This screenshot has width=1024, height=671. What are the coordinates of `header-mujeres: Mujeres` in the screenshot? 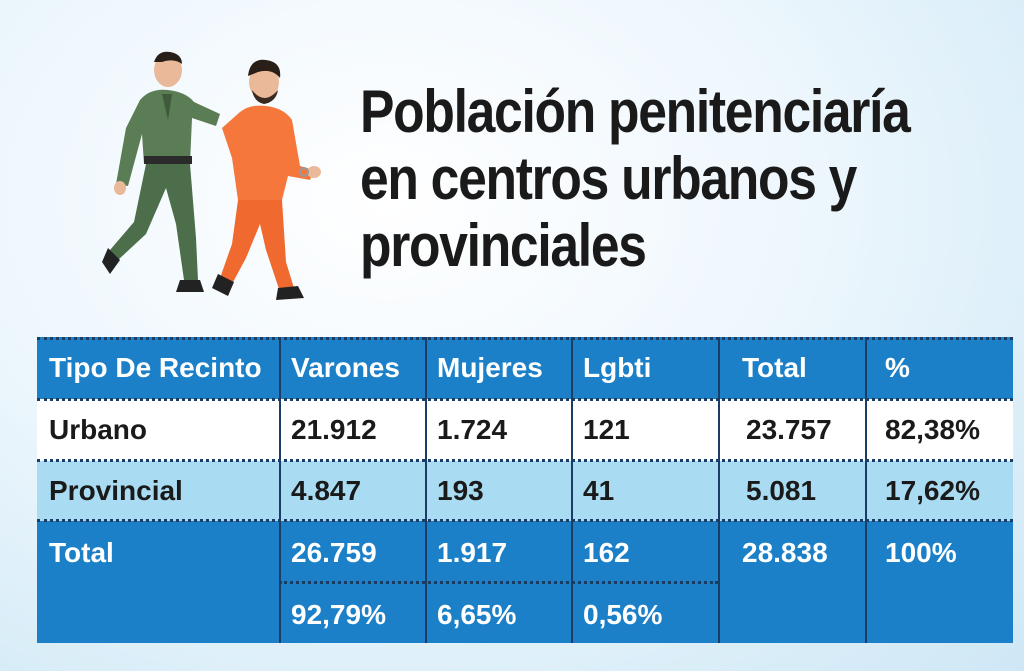 It's located at (490, 367).